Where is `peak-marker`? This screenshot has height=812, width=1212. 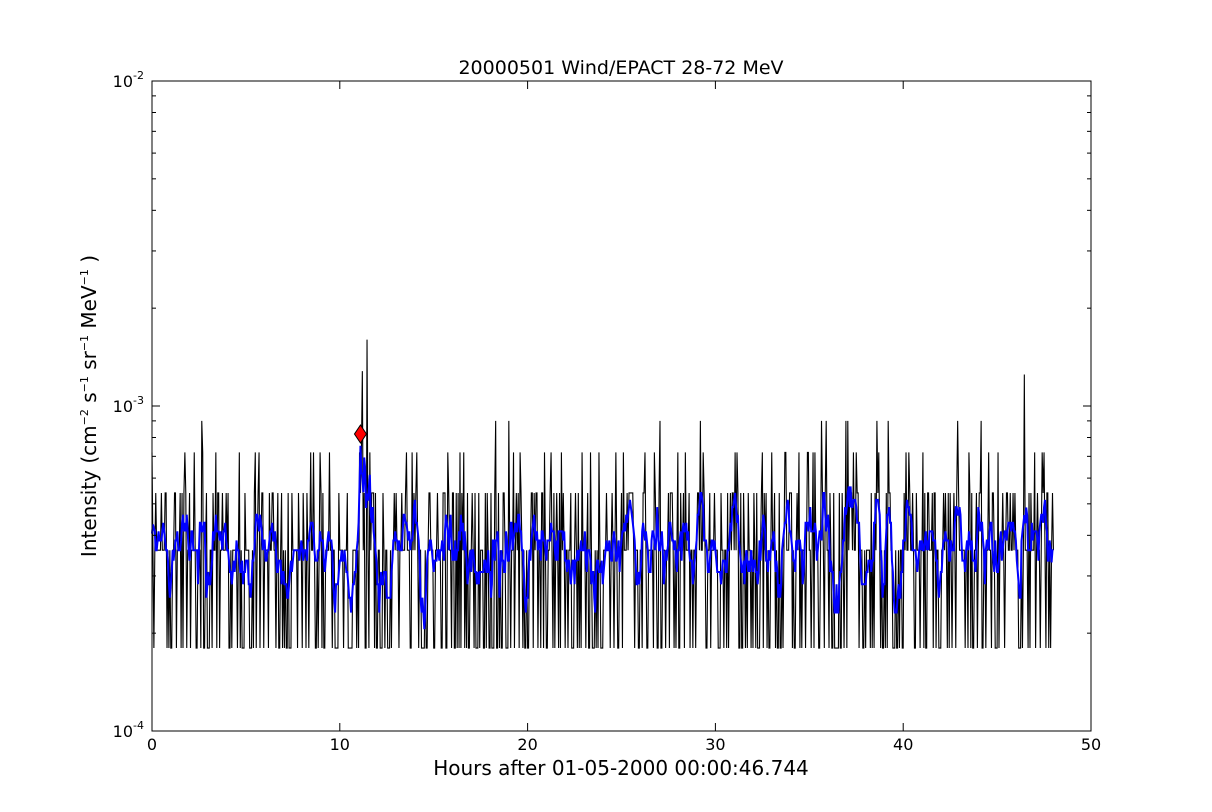 peak-marker is located at coordinates (360, 434).